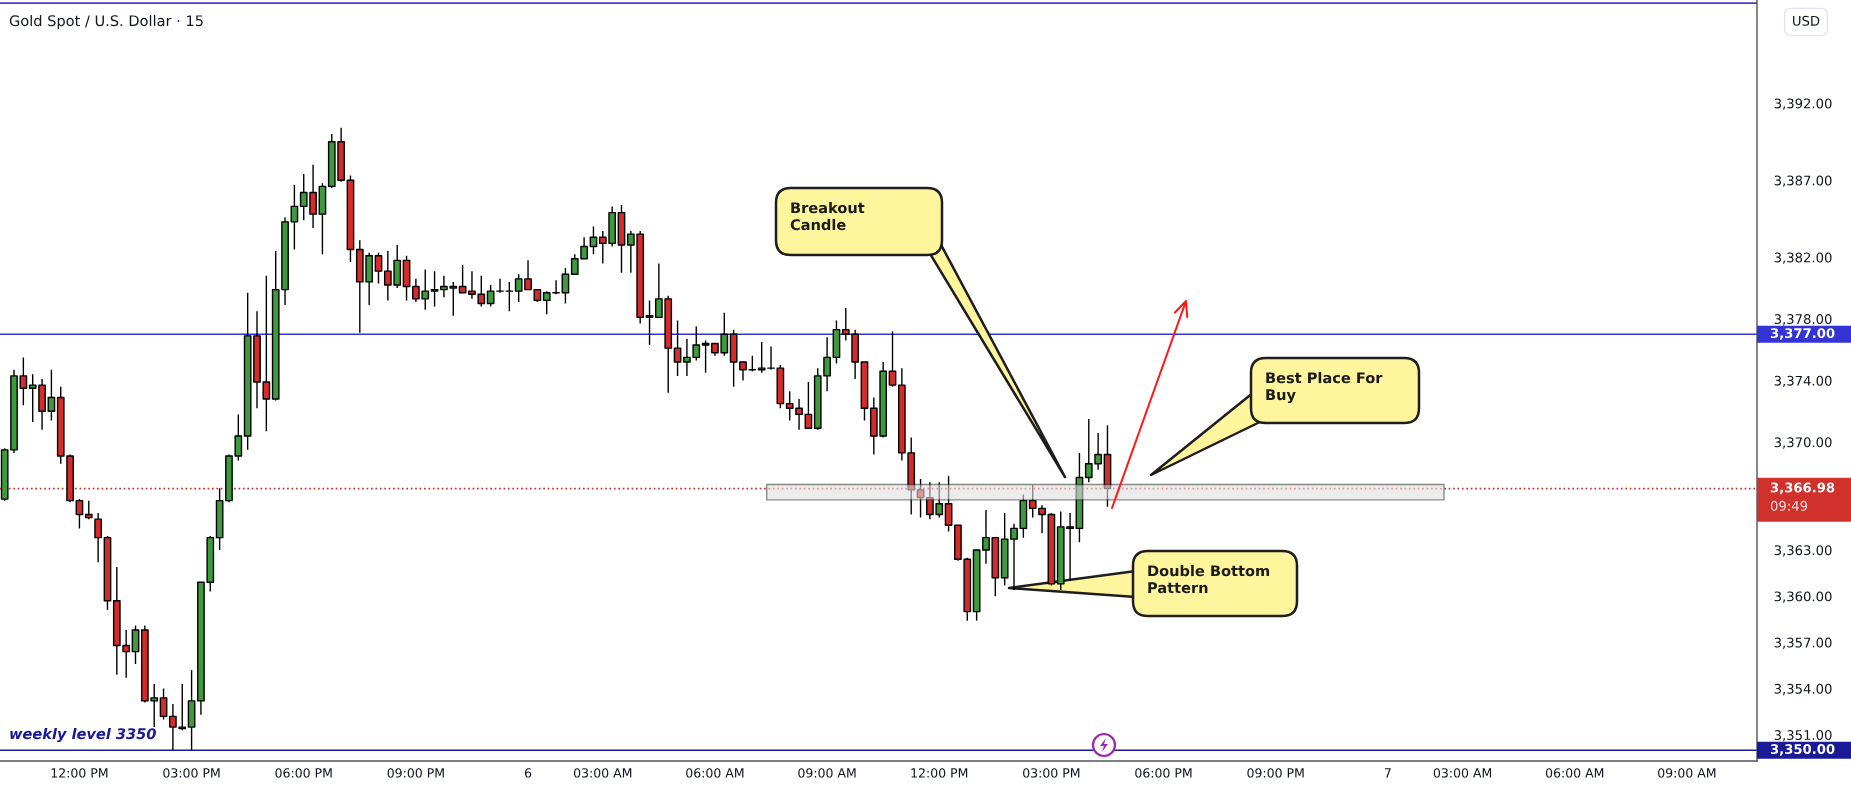 The width and height of the screenshot is (1851, 801). Describe the element at coordinates (827, 216) in the screenshot. I see `annotation: Breakout Candle` at that location.